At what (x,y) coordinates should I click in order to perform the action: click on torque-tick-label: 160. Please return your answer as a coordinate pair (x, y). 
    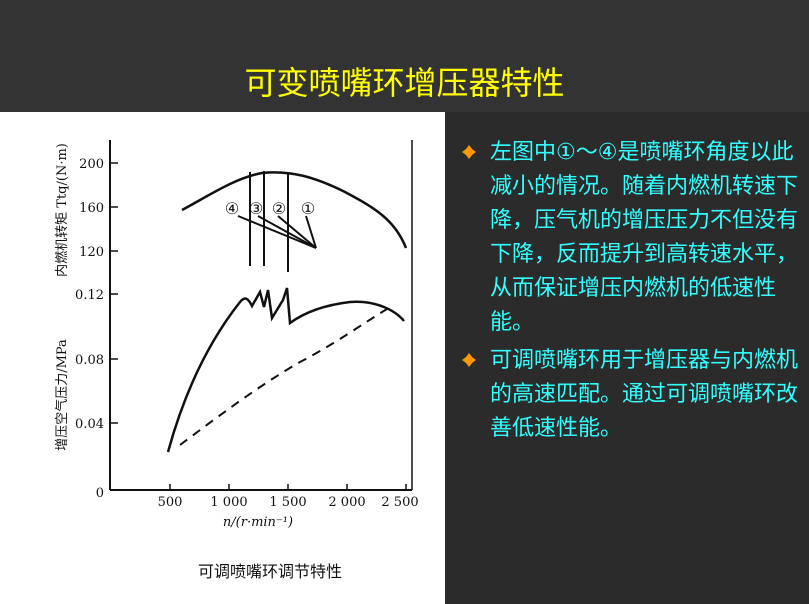
    Looking at the image, I should click on (91, 208).